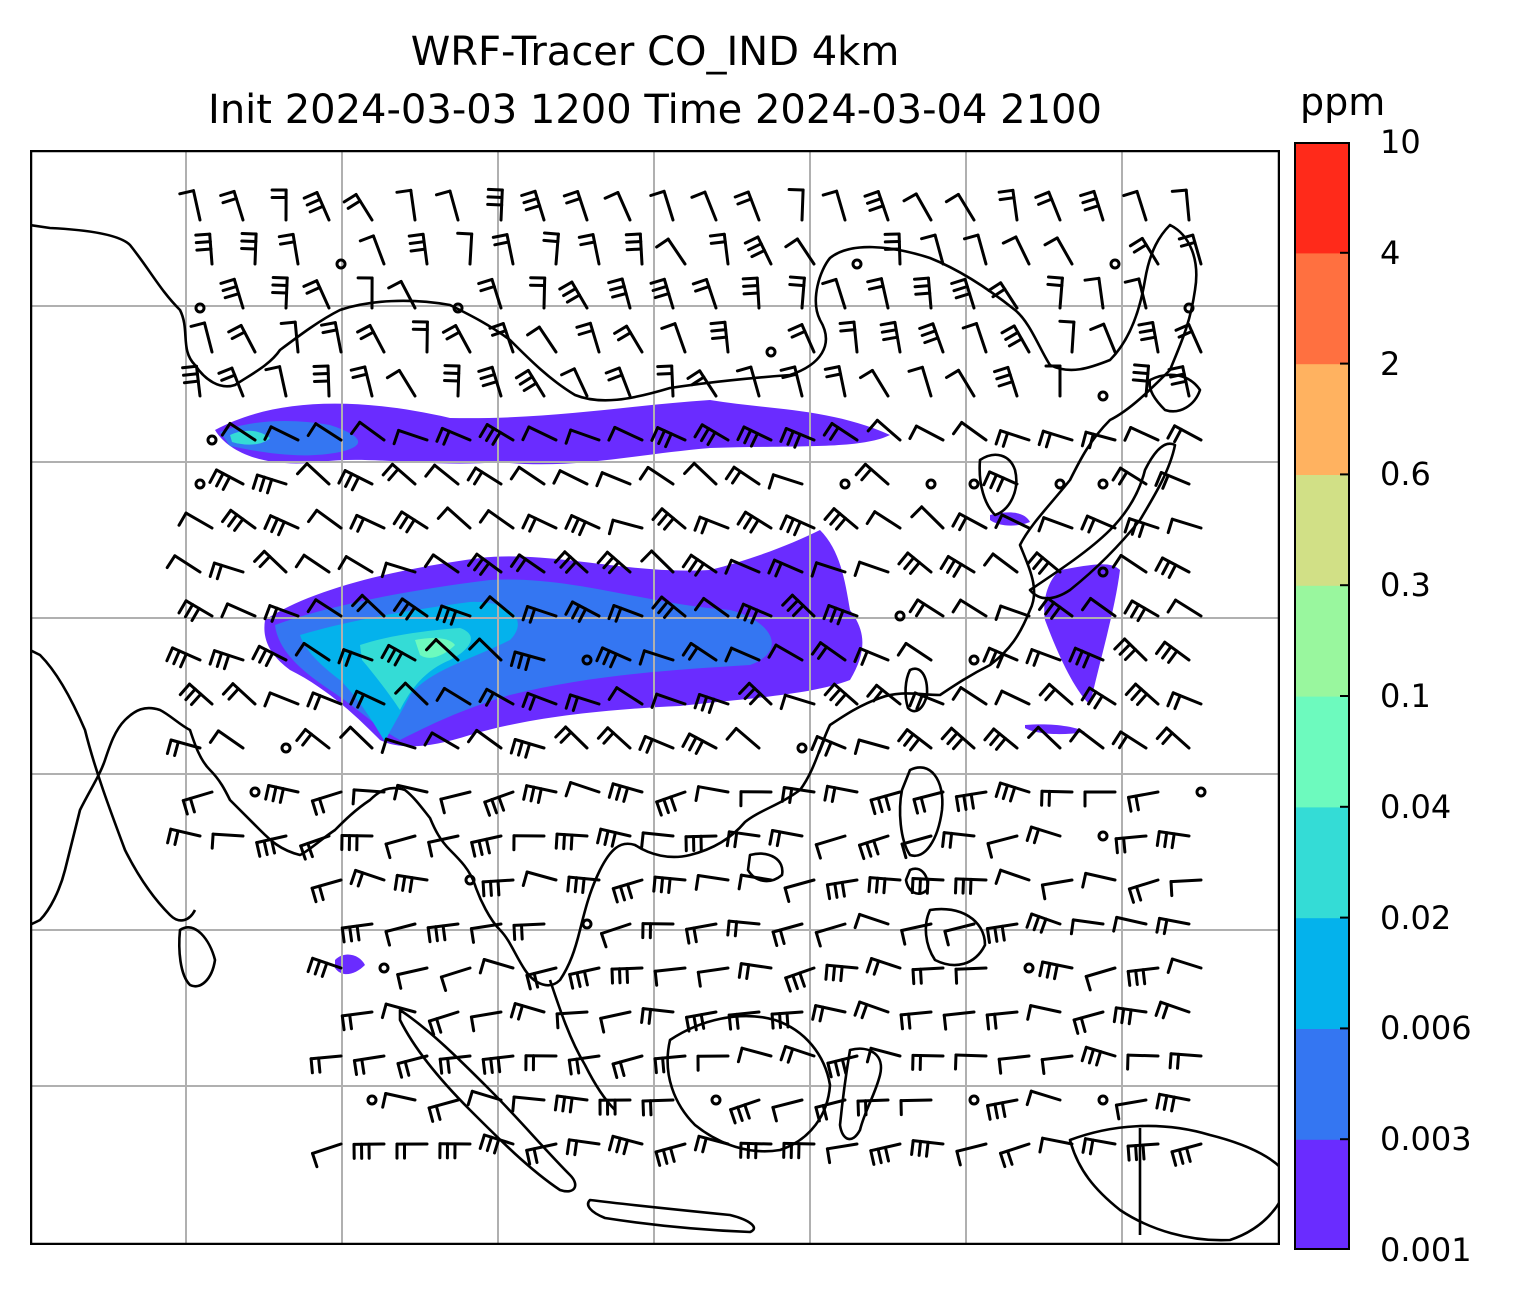 This screenshot has width=1528, height=1306. Describe the element at coordinates (1082, 634) in the screenshot. I see `tracer-plume-east` at that location.